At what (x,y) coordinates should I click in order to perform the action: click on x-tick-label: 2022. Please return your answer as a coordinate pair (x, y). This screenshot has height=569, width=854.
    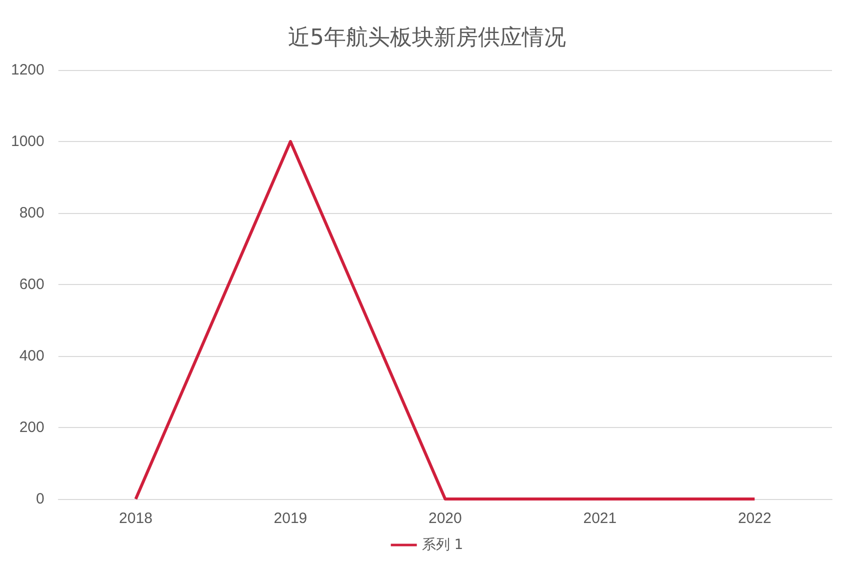
    Looking at the image, I should click on (755, 518).